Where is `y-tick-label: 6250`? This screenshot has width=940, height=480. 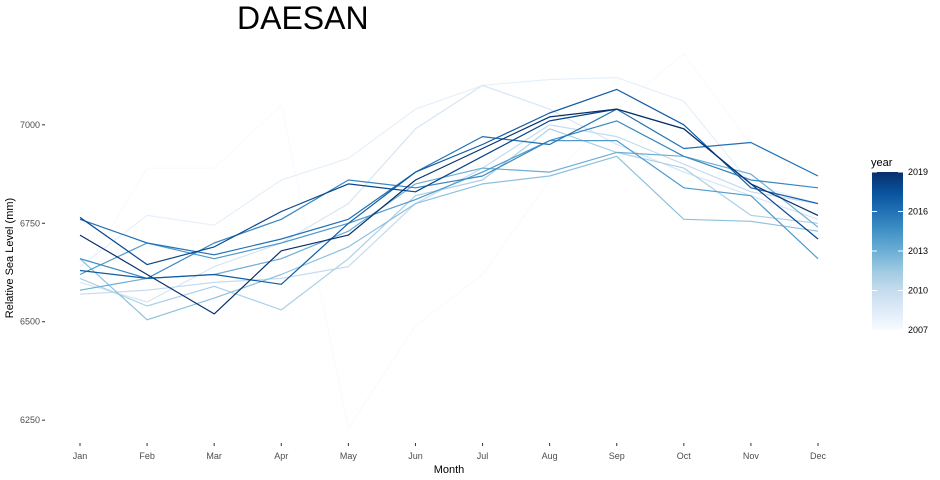 y-tick-label: 6250 is located at coordinates (30, 420).